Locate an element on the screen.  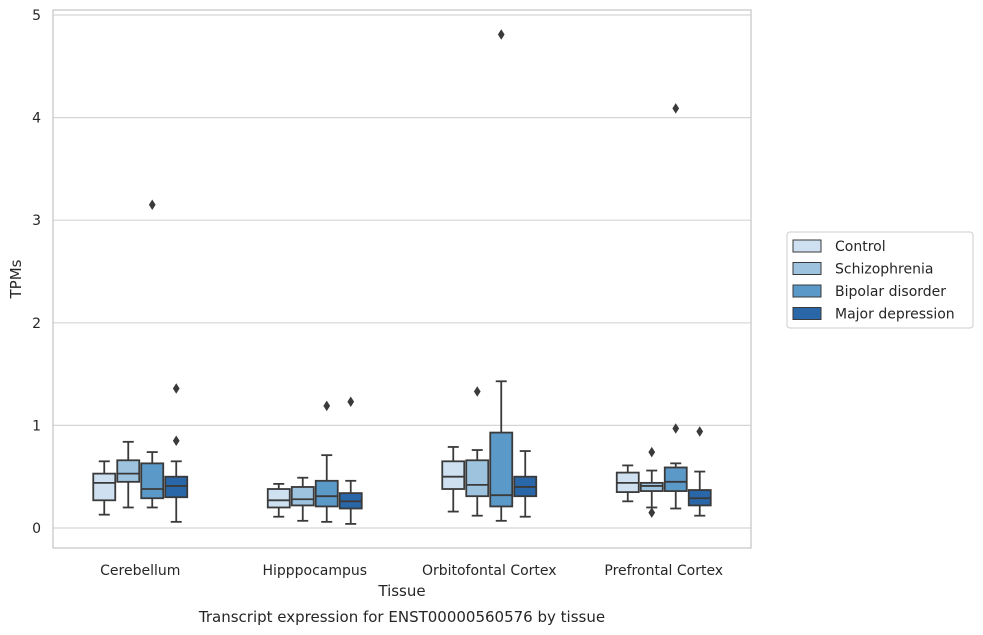
legend-label: Control is located at coordinates (860, 247).